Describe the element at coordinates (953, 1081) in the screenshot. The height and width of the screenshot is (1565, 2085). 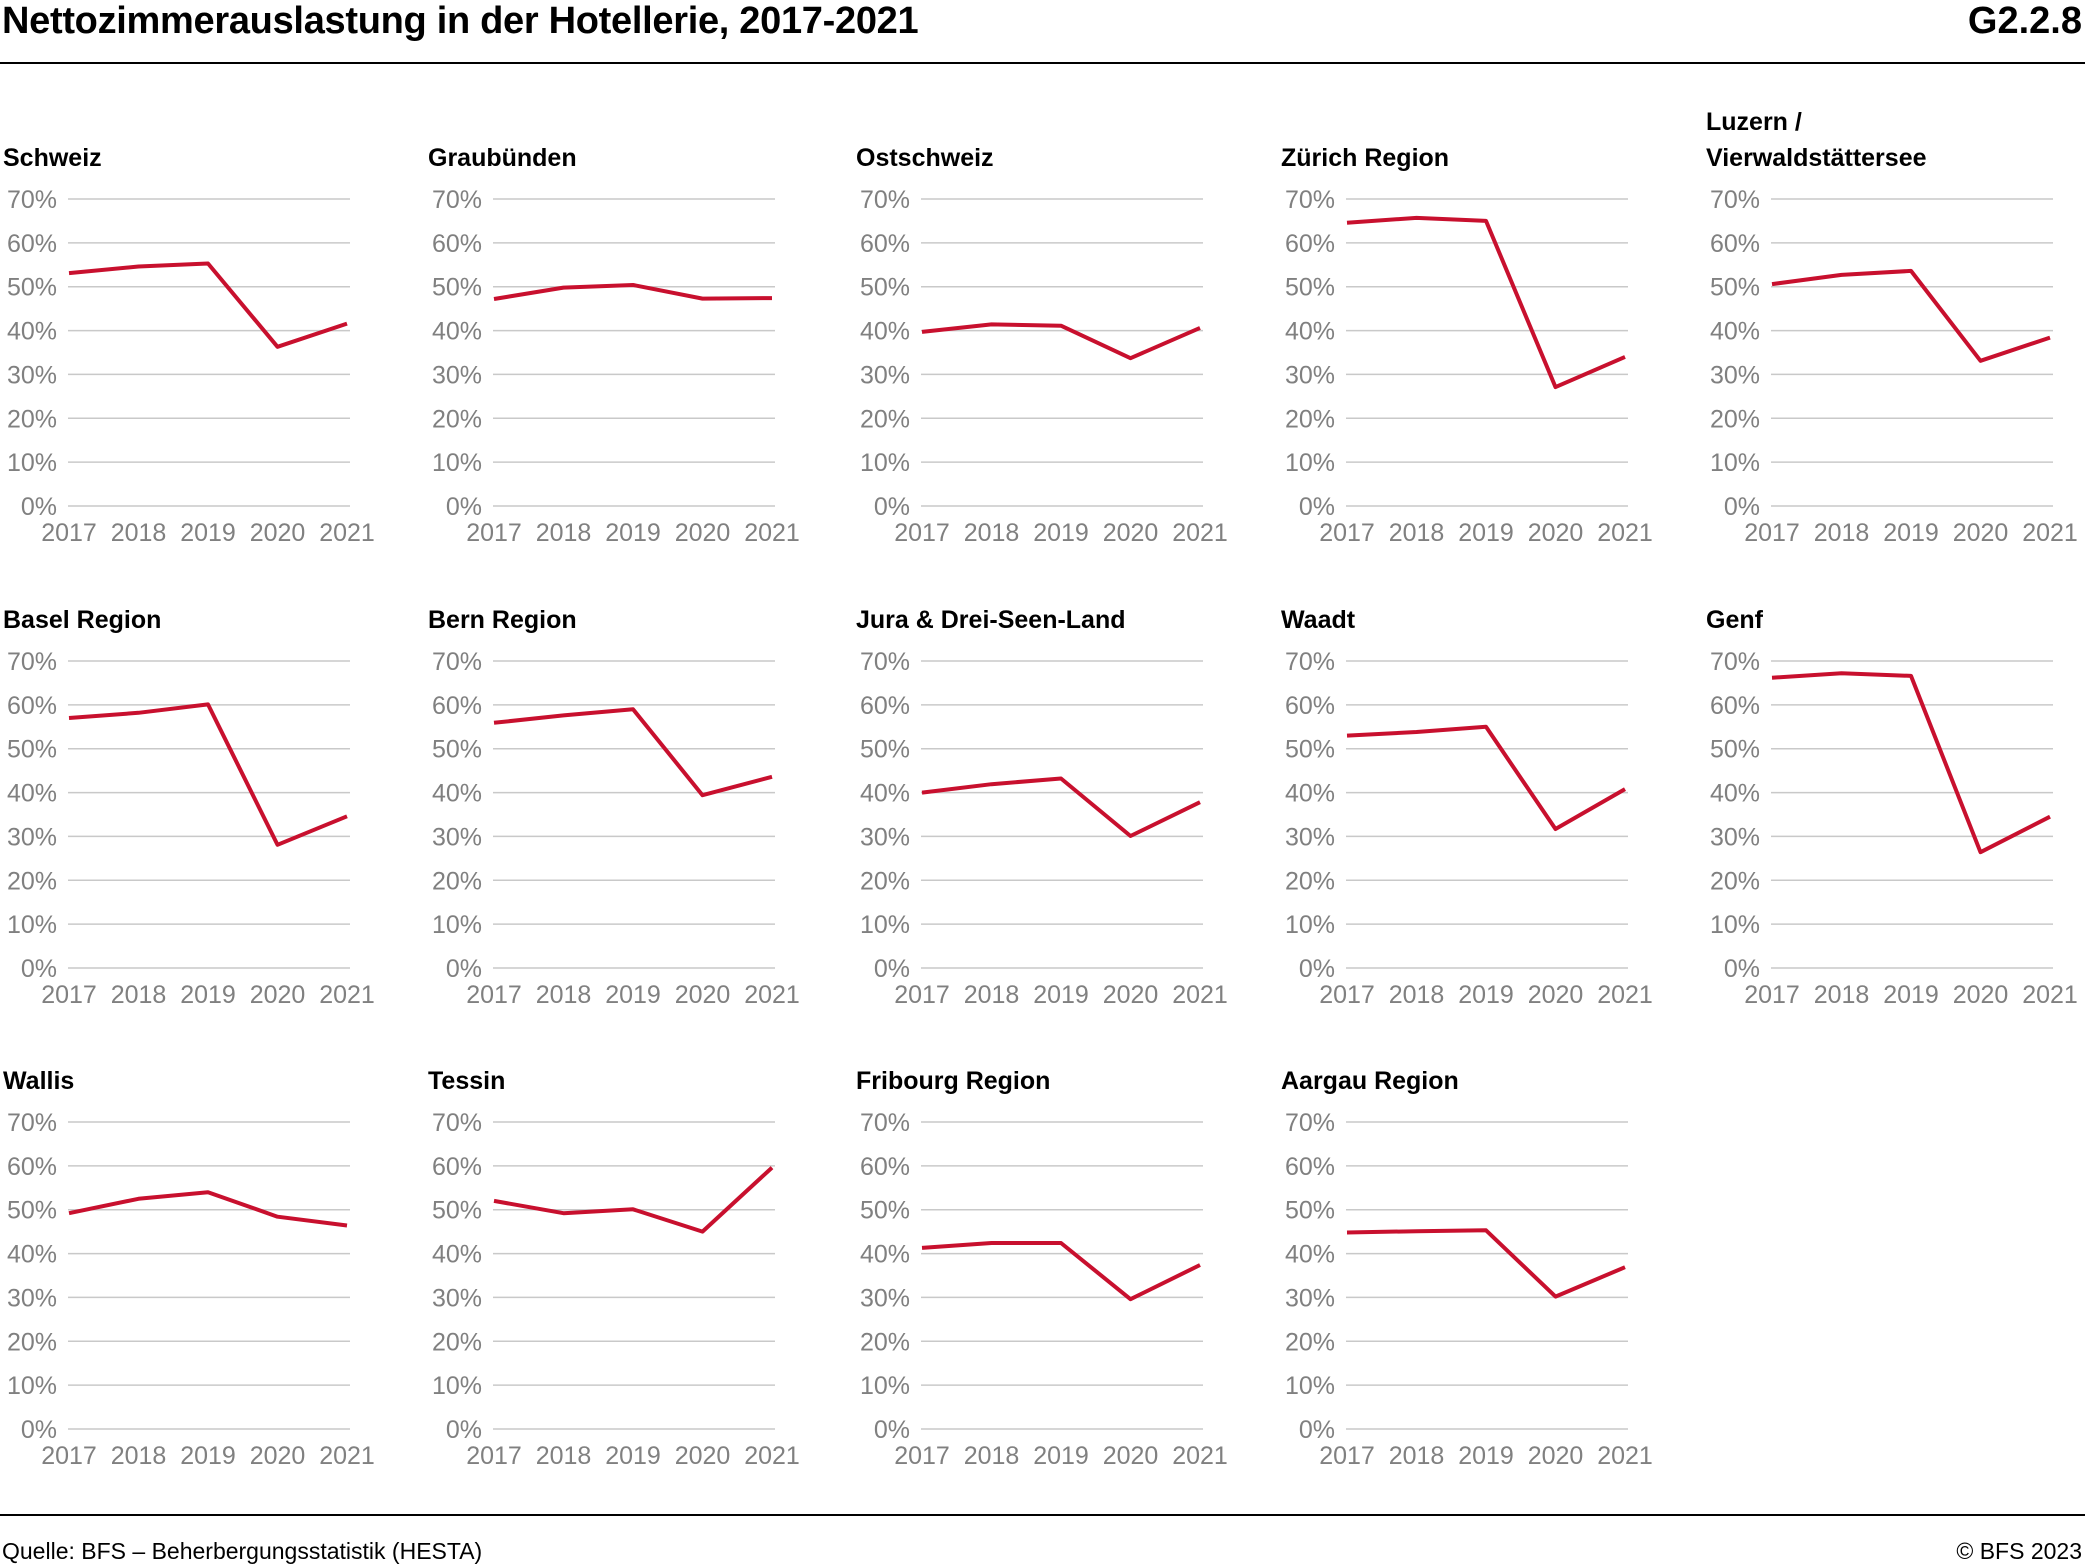
I see `panel-title: Fribourg Region` at that location.